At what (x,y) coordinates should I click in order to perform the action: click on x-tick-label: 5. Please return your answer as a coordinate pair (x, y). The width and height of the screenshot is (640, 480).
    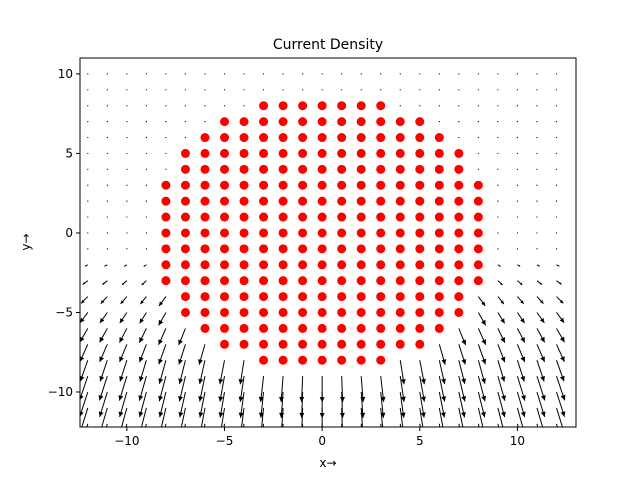
    Looking at the image, I should click on (420, 441).